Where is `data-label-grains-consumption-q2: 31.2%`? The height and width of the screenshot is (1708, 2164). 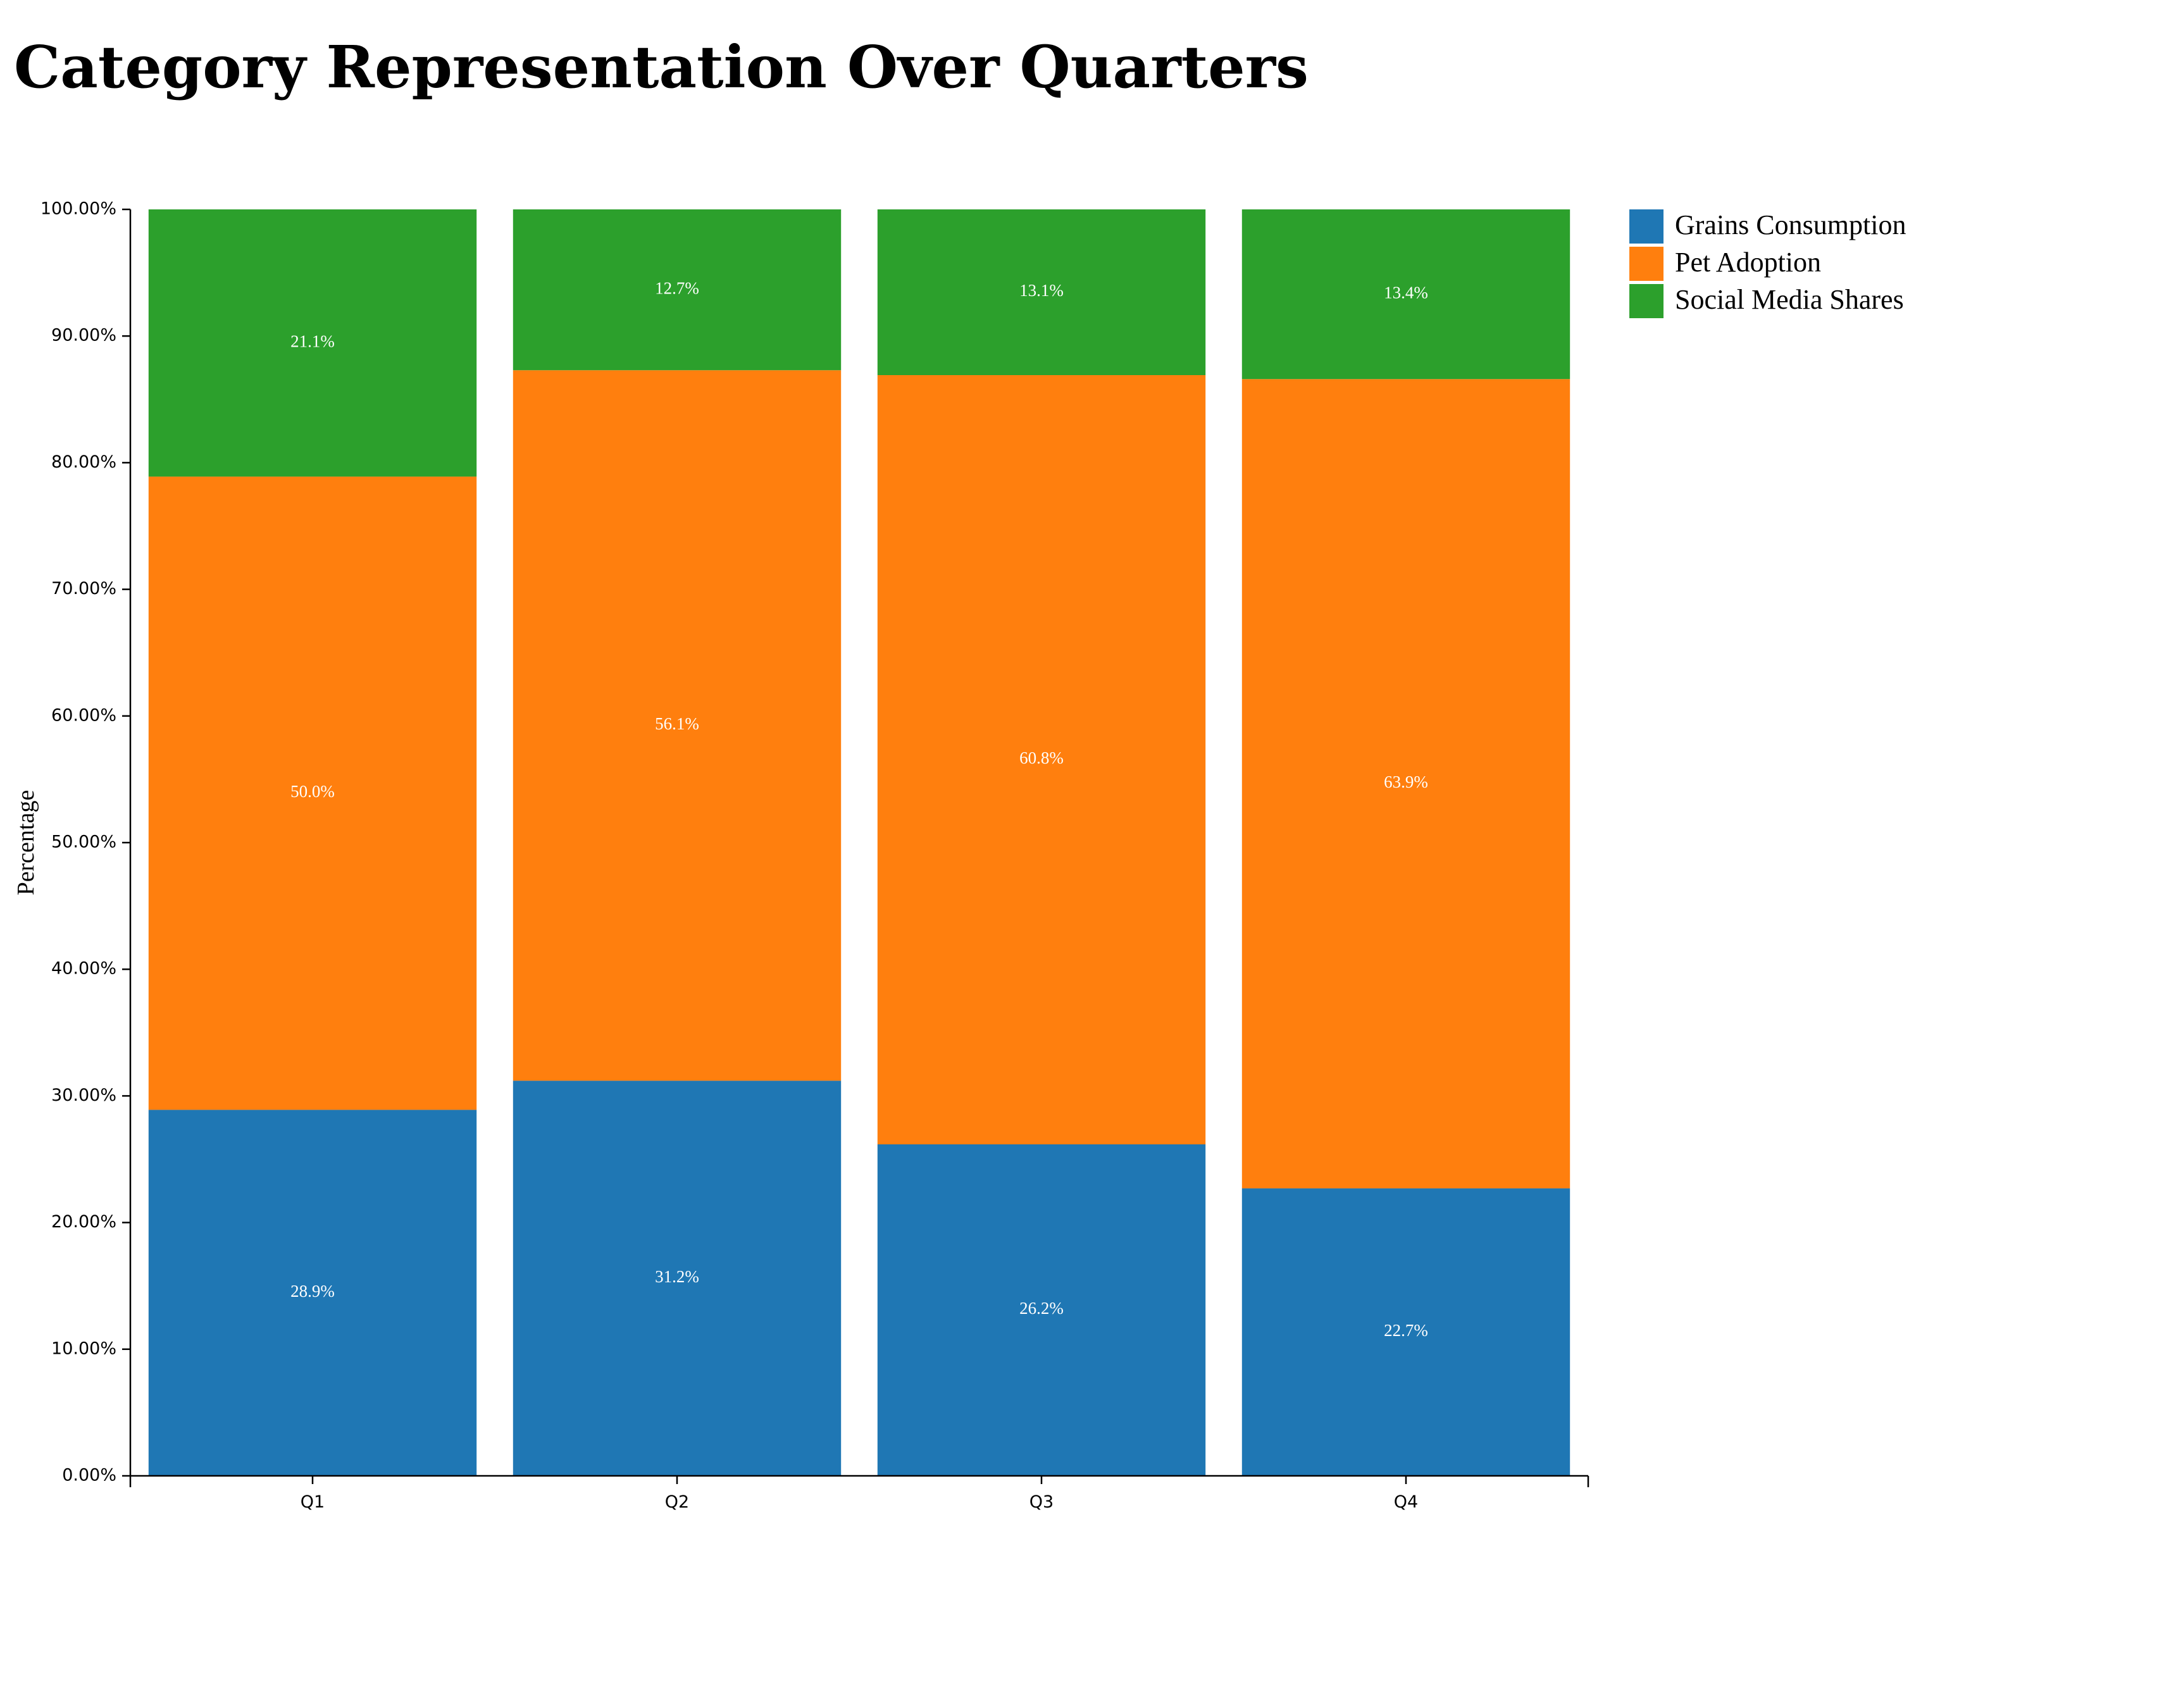 data-label-grains-consumption-q2: 31.2% is located at coordinates (677, 1276).